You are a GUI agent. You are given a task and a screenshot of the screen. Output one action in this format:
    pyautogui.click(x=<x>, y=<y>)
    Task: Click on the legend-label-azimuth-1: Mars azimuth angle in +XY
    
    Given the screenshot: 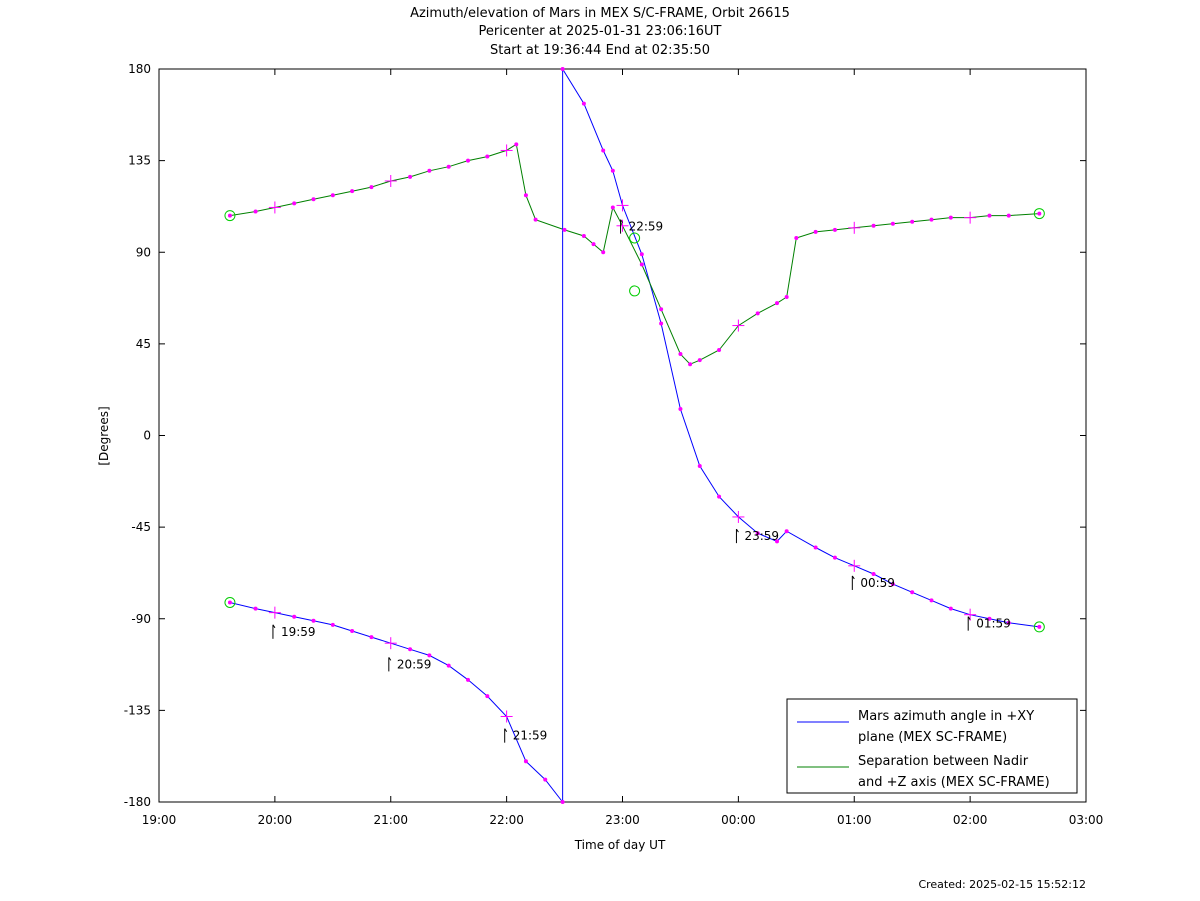 What is the action you would take?
    pyautogui.click(x=946, y=716)
    